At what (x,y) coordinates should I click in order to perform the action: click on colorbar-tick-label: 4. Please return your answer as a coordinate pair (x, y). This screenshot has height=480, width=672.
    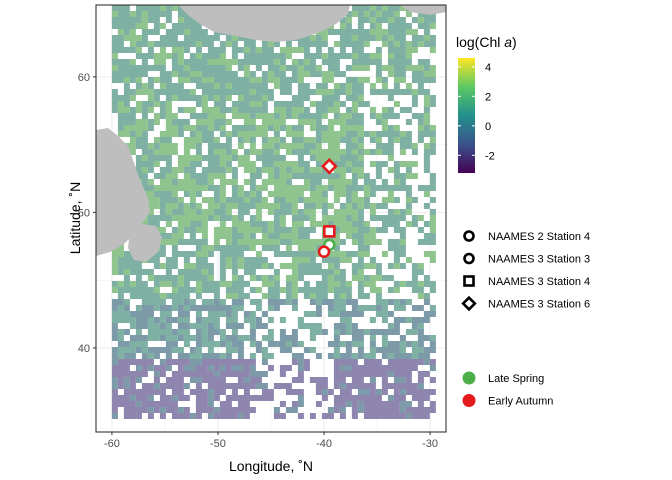
    Looking at the image, I should click on (488, 68).